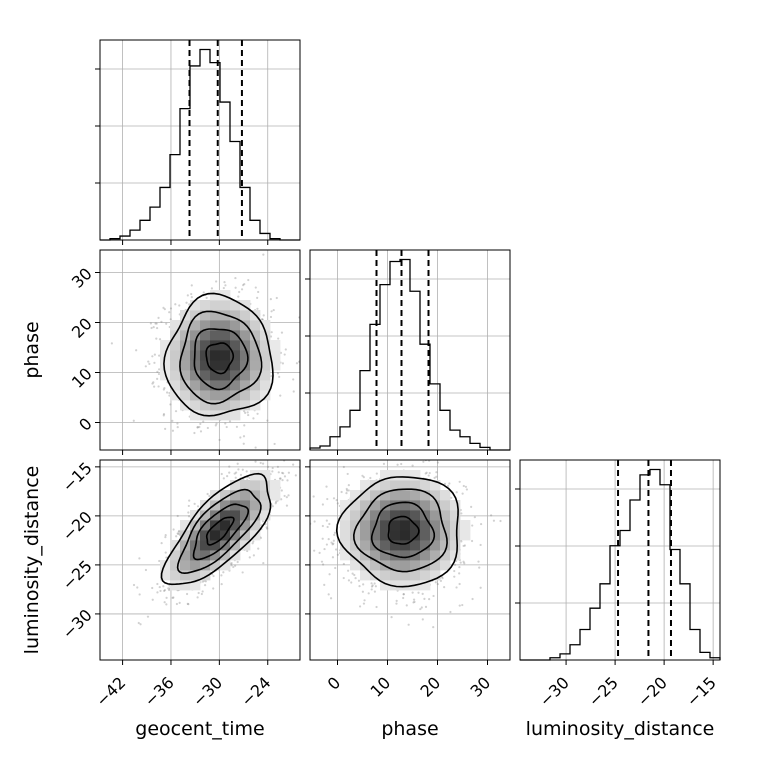 The image size is (760, 760). I want to click on hist-panel-bg, so click(620, 560).